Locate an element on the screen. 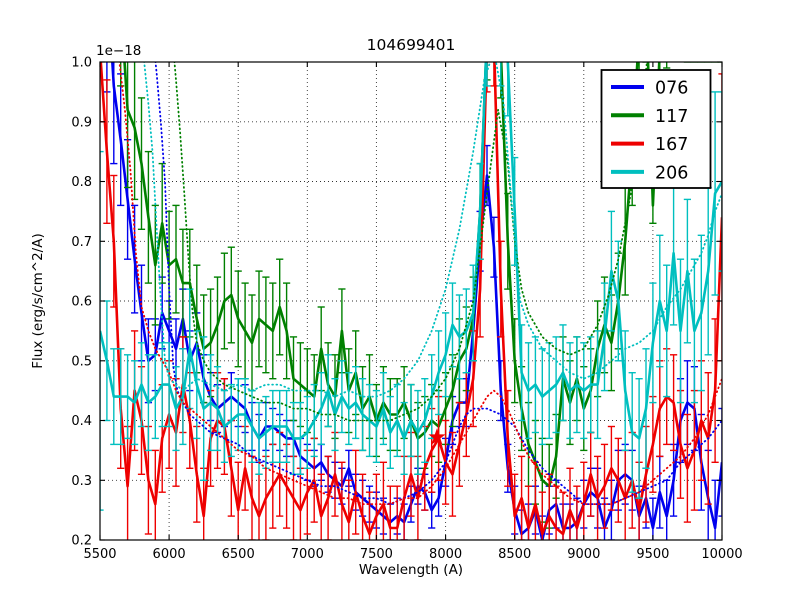 This screenshot has width=800, height=600. x-tick-label: 5500 is located at coordinates (99, 554).